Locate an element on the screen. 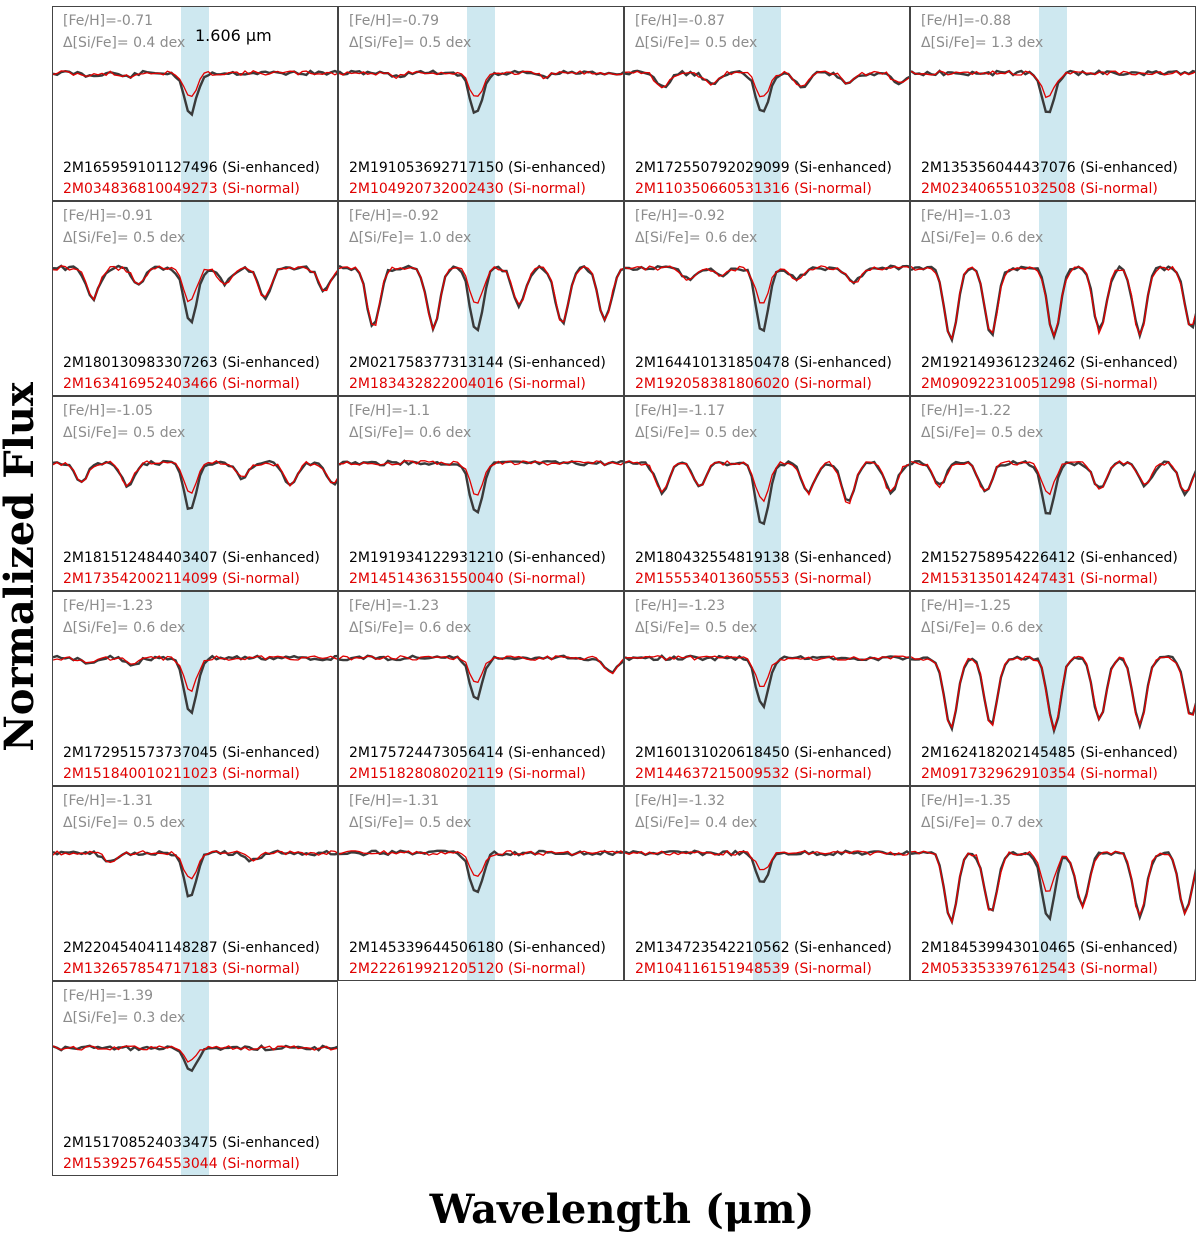 Image resolution: width=1200 pixels, height=1240 pixels. metallicity-label: [Fe/H]=-1.32 is located at coordinates (680, 801).